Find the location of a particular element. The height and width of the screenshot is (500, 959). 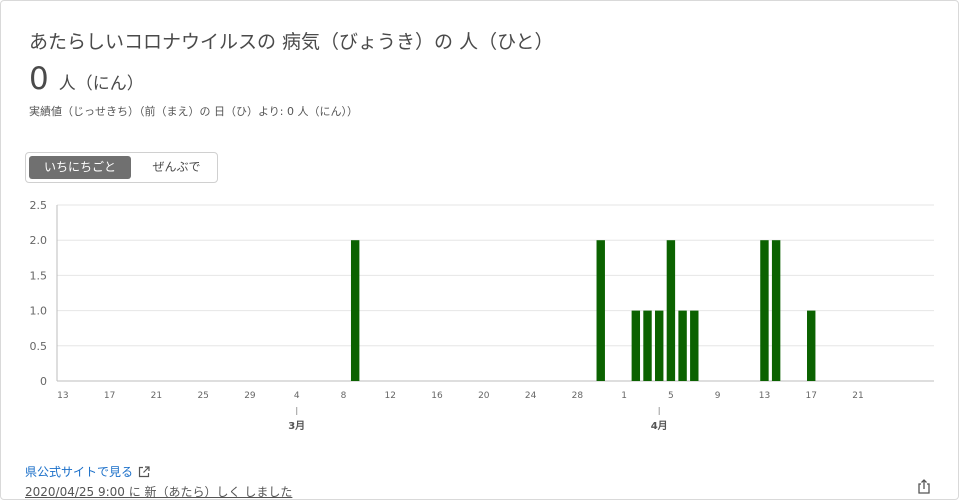

cumulative-toggle-button: ぜんぶで is located at coordinates (176, 167).